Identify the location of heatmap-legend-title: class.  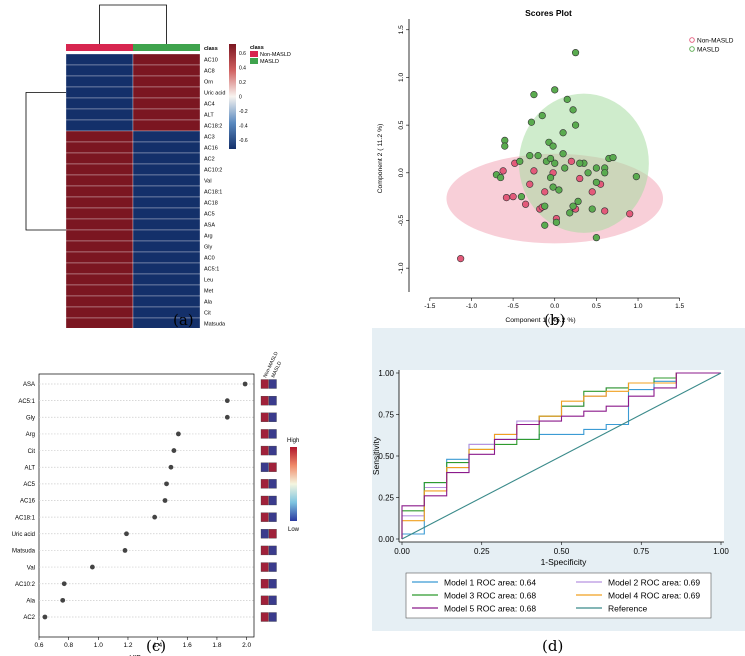
(257, 48).